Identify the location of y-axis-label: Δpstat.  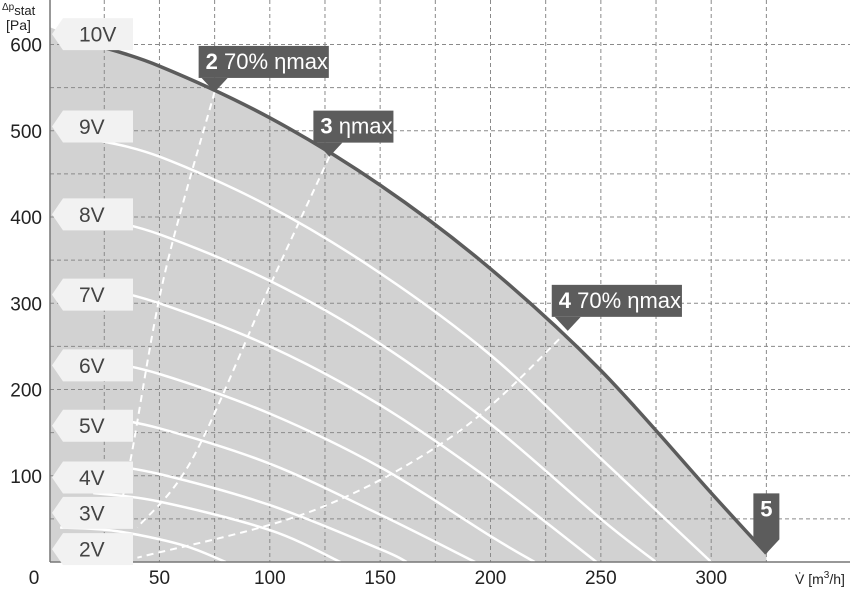
(19, 10).